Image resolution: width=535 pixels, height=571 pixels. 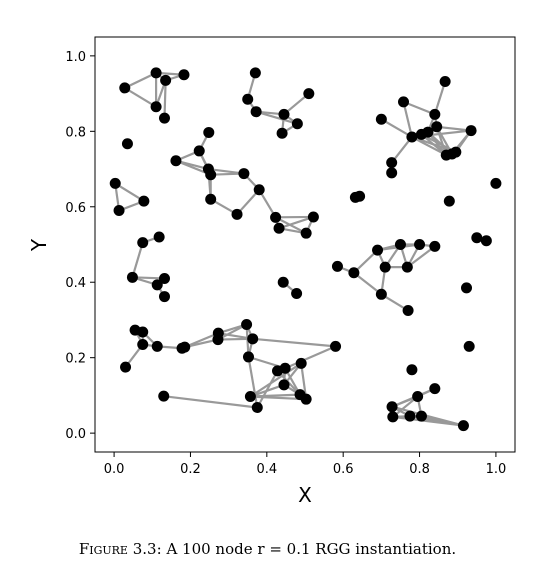 What do you see at coordinates (80, 246) in the screenshot?
I see `y-axis-ticks: 0.0 0.2 0.4 0.6 0.8 1.0` at bounding box center [80, 246].